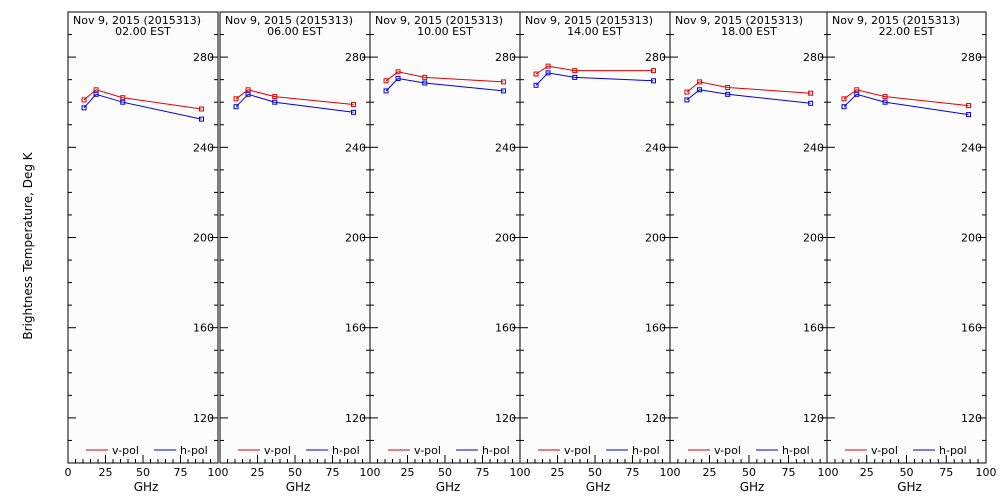  Describe the element at coordinates (749, 31) in the screenshot. I see `panel-subtitle: 18.00 EST` at that location.